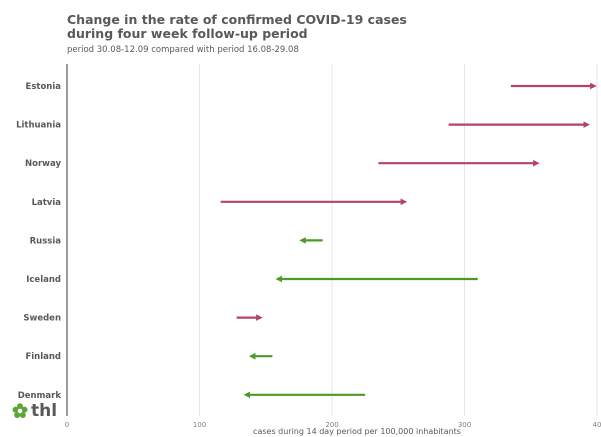 This screenshot has width=601, height=437. I want to click on category-label: Lithuania, so click(38, 126).